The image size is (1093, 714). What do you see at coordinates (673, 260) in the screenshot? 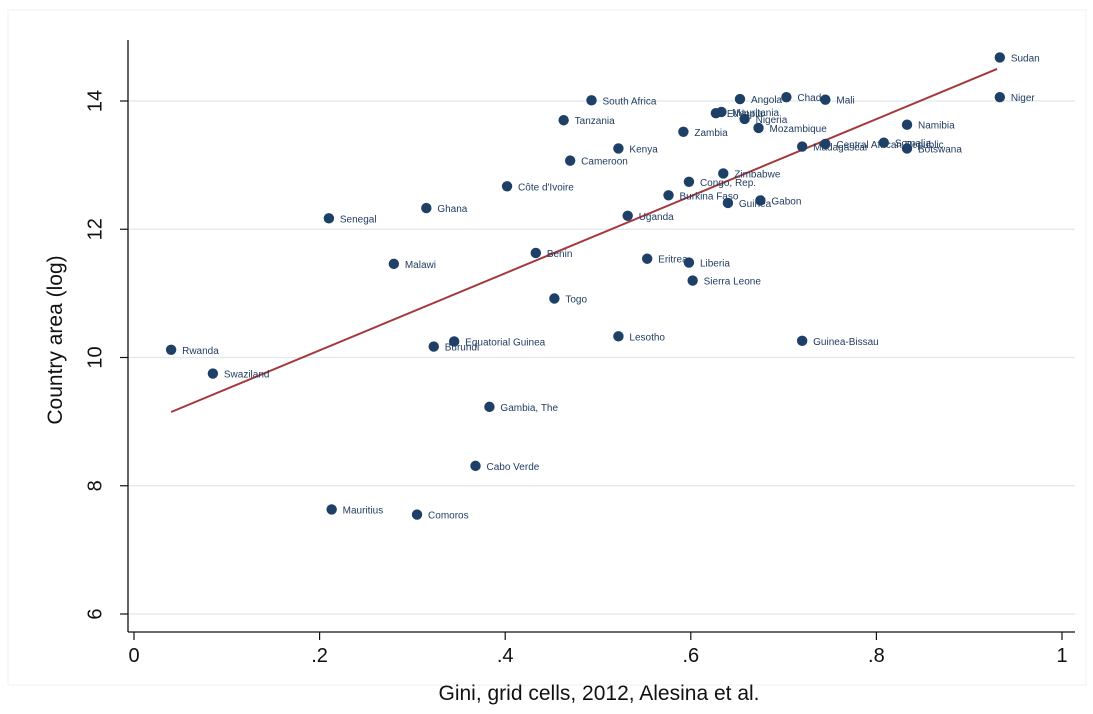
I see `point-label: Eritrea` at bounding box center [673, 260].